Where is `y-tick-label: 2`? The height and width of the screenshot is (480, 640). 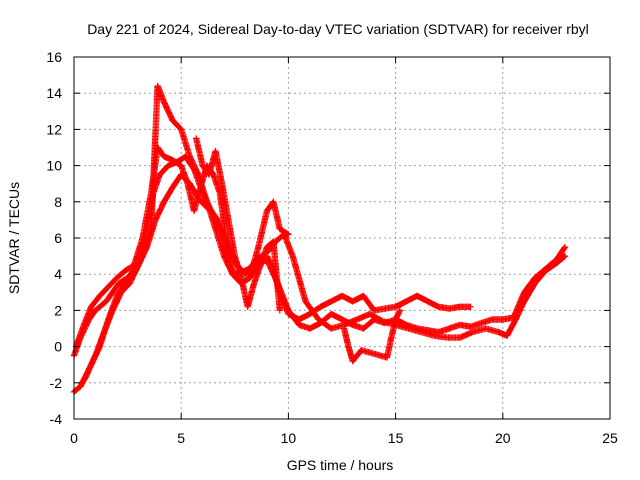 y-tick-label: 2 is located at coordinates (58, 310).